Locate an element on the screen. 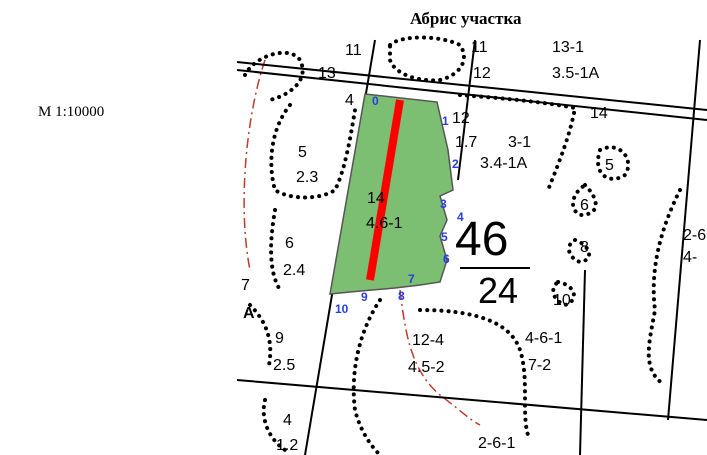 The width and height of the screenshot is (707, 455). quarter-number: 46 is located at coordinates (481, 239).